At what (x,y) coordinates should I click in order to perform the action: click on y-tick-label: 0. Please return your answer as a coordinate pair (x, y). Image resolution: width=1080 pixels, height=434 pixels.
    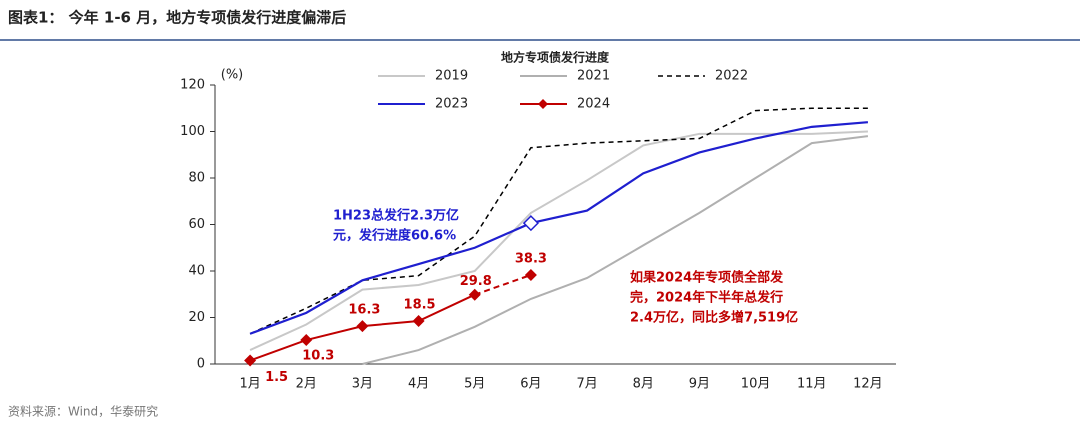
    Looking at the image, I should click on (201, 364).